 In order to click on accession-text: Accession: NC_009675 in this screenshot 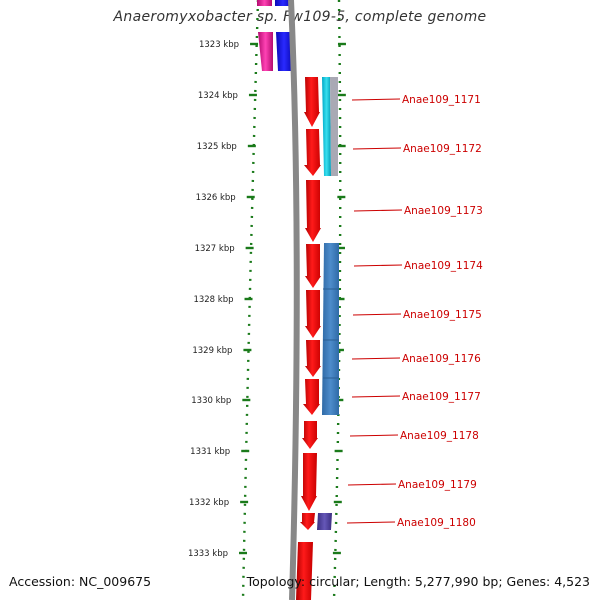, I will do `click(80, 581)`.